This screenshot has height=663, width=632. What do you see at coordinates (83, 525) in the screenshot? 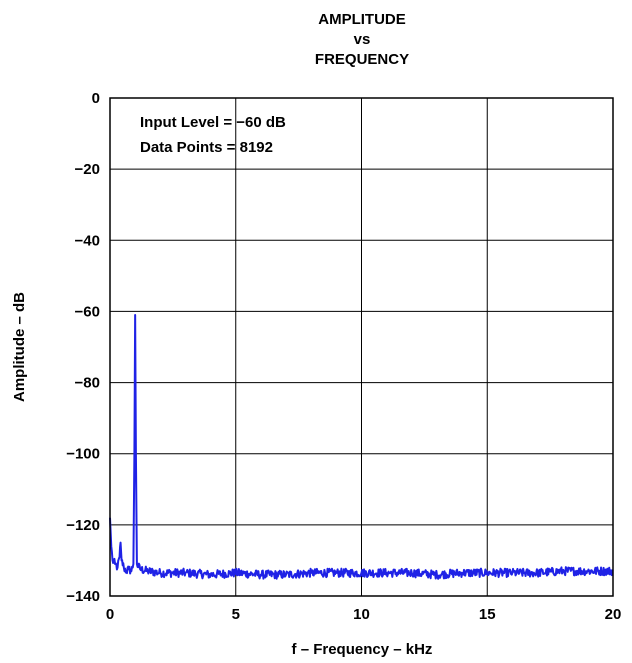
I see `y-tick-label: −120` at bounding box center [83, 525].